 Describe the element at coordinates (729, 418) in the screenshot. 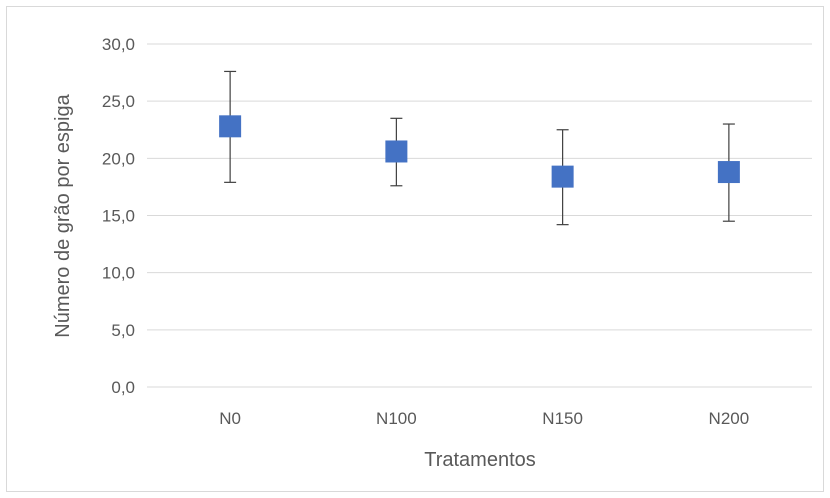

I see `x-tick-label: N200` at that location.